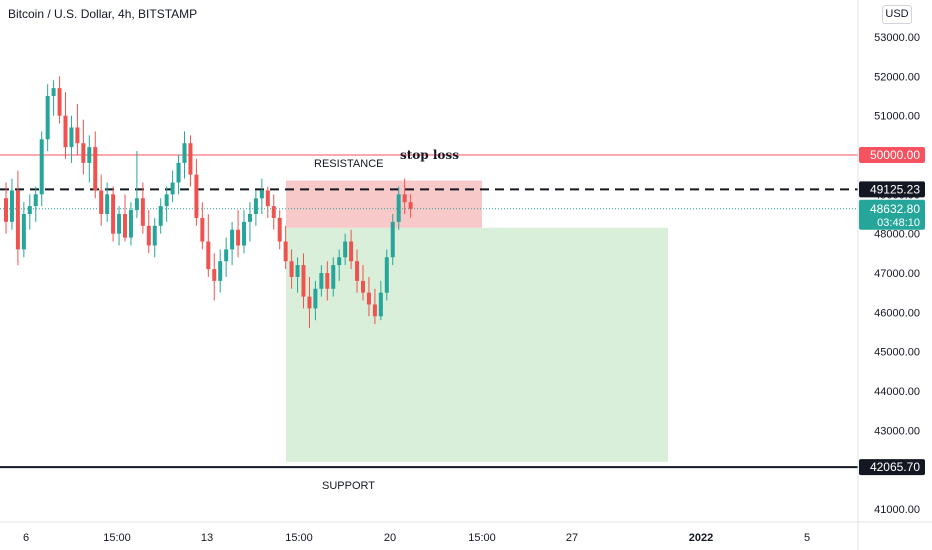  Describe the element at coordinates (897, 313) in the screenshot. I see `y-tick-label: 46000.00` at that location.